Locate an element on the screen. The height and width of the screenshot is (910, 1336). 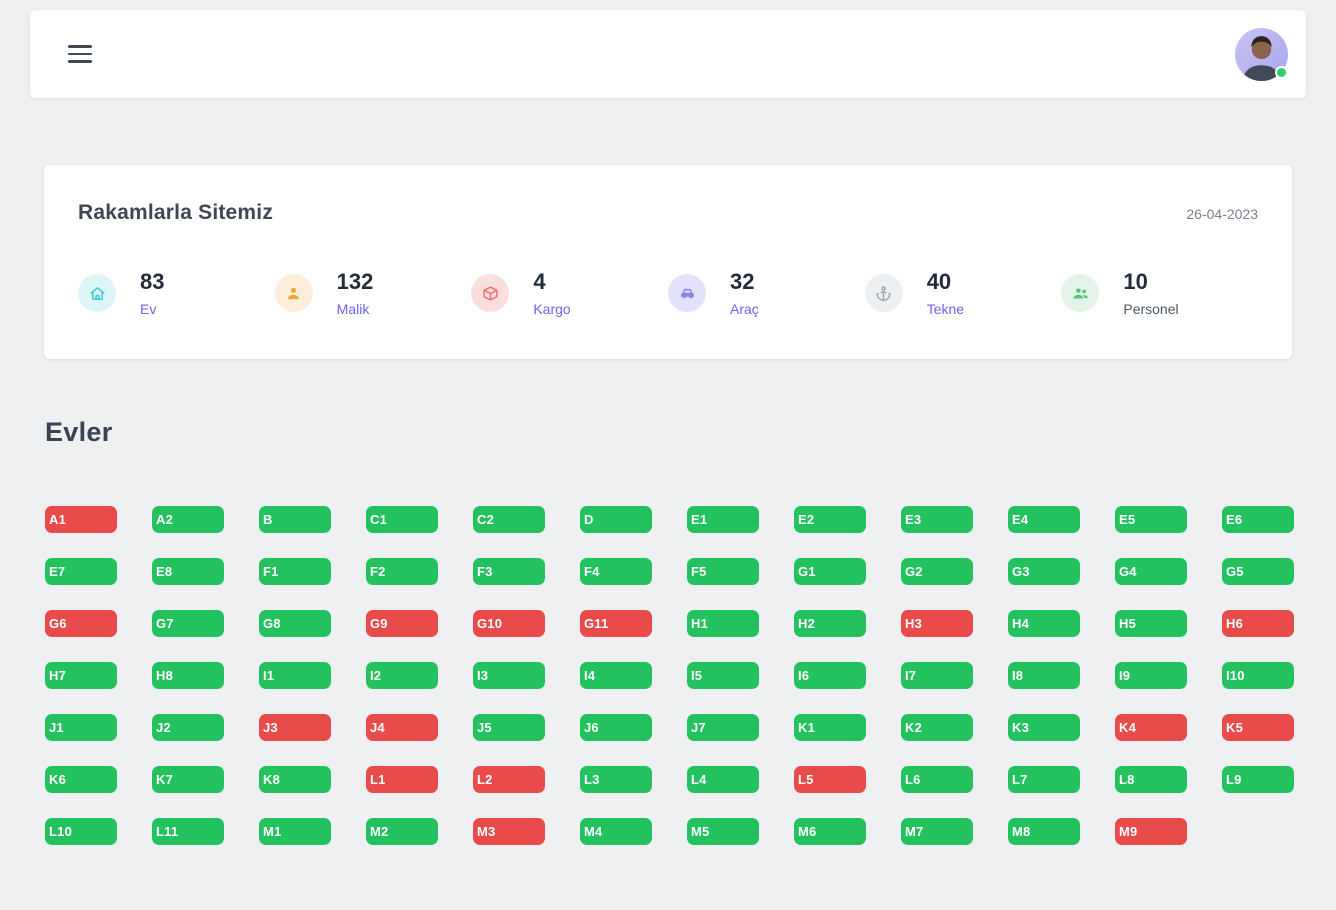
stat-ev: 83 Ev is located at coordinates (176, 293).